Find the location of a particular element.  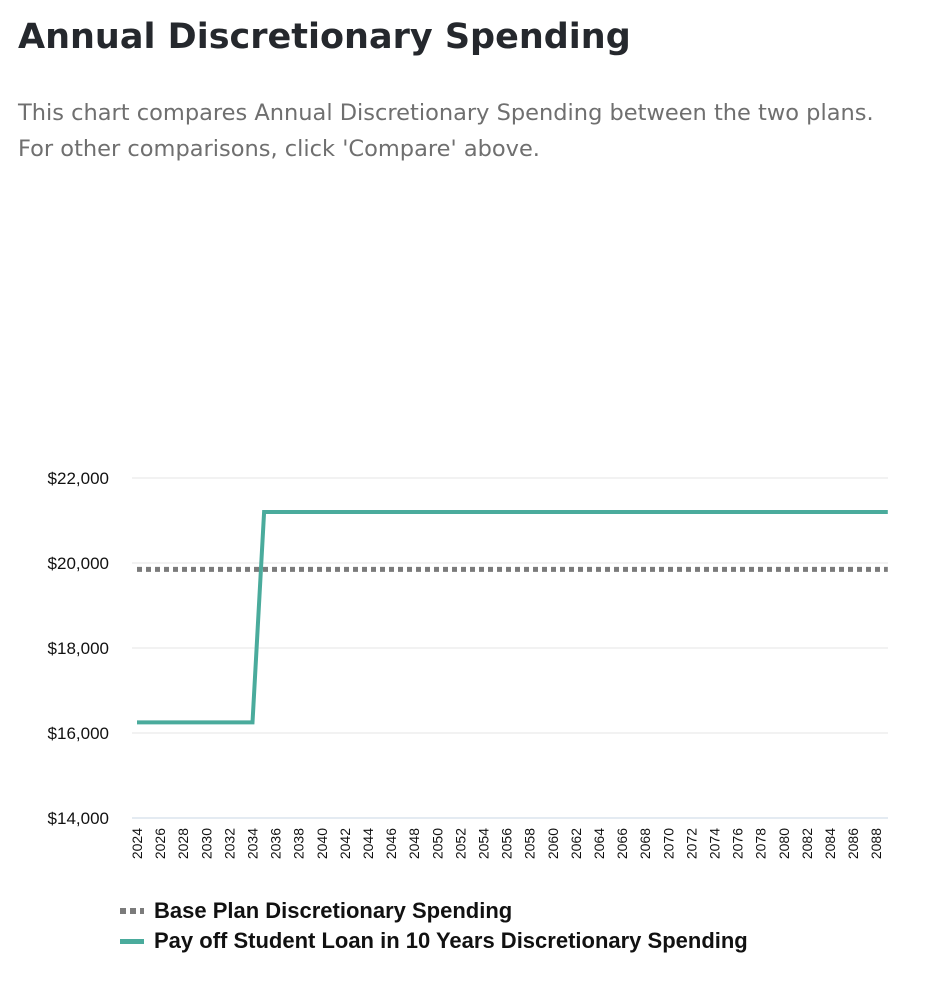

x-tick-label: 2042 is located at coordinates (345, 843).